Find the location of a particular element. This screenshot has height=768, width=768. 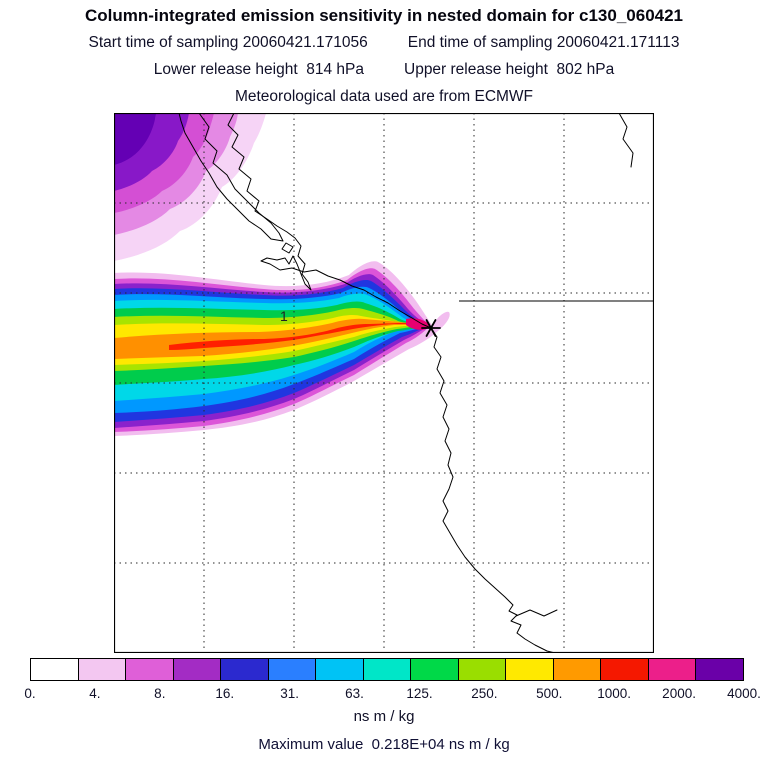

colorbar is located at coordinates (387, 669).